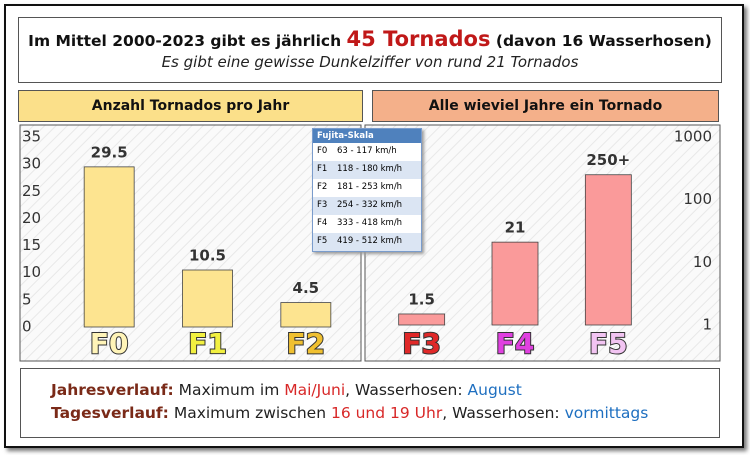 The height and width of the screenshot is (455, 750). What do you see at coordinates (27, 327) in the screenshot?
I see `y-tick-label: 0` at bounding box center [27, 327].